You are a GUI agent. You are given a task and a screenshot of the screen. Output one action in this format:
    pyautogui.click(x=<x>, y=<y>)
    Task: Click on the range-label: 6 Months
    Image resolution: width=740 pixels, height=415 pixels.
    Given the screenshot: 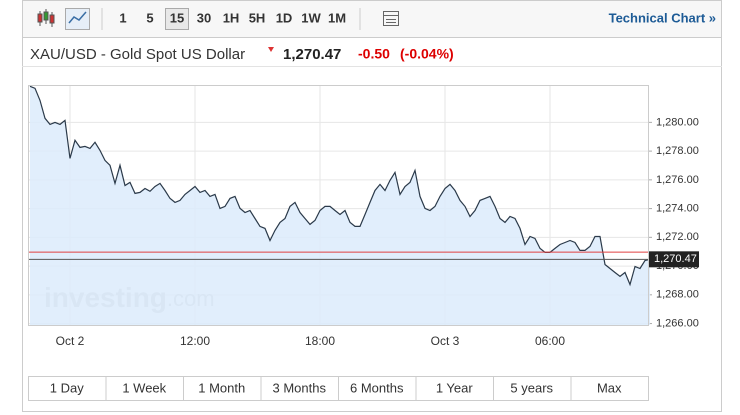 What is the action you would take?
    pyautogui.click(x=377, y=387)
    